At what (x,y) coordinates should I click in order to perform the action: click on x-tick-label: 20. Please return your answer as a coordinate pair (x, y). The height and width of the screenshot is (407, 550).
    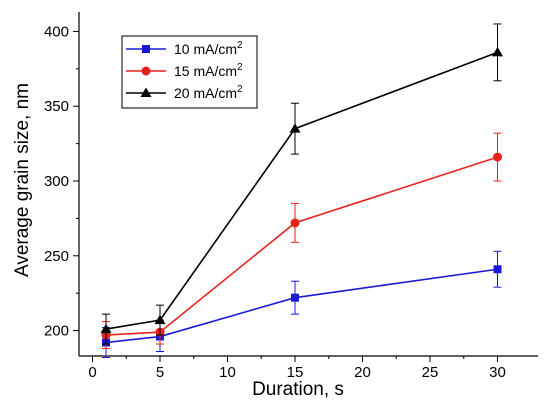
    Looking at the image, I should click on (362, 372).